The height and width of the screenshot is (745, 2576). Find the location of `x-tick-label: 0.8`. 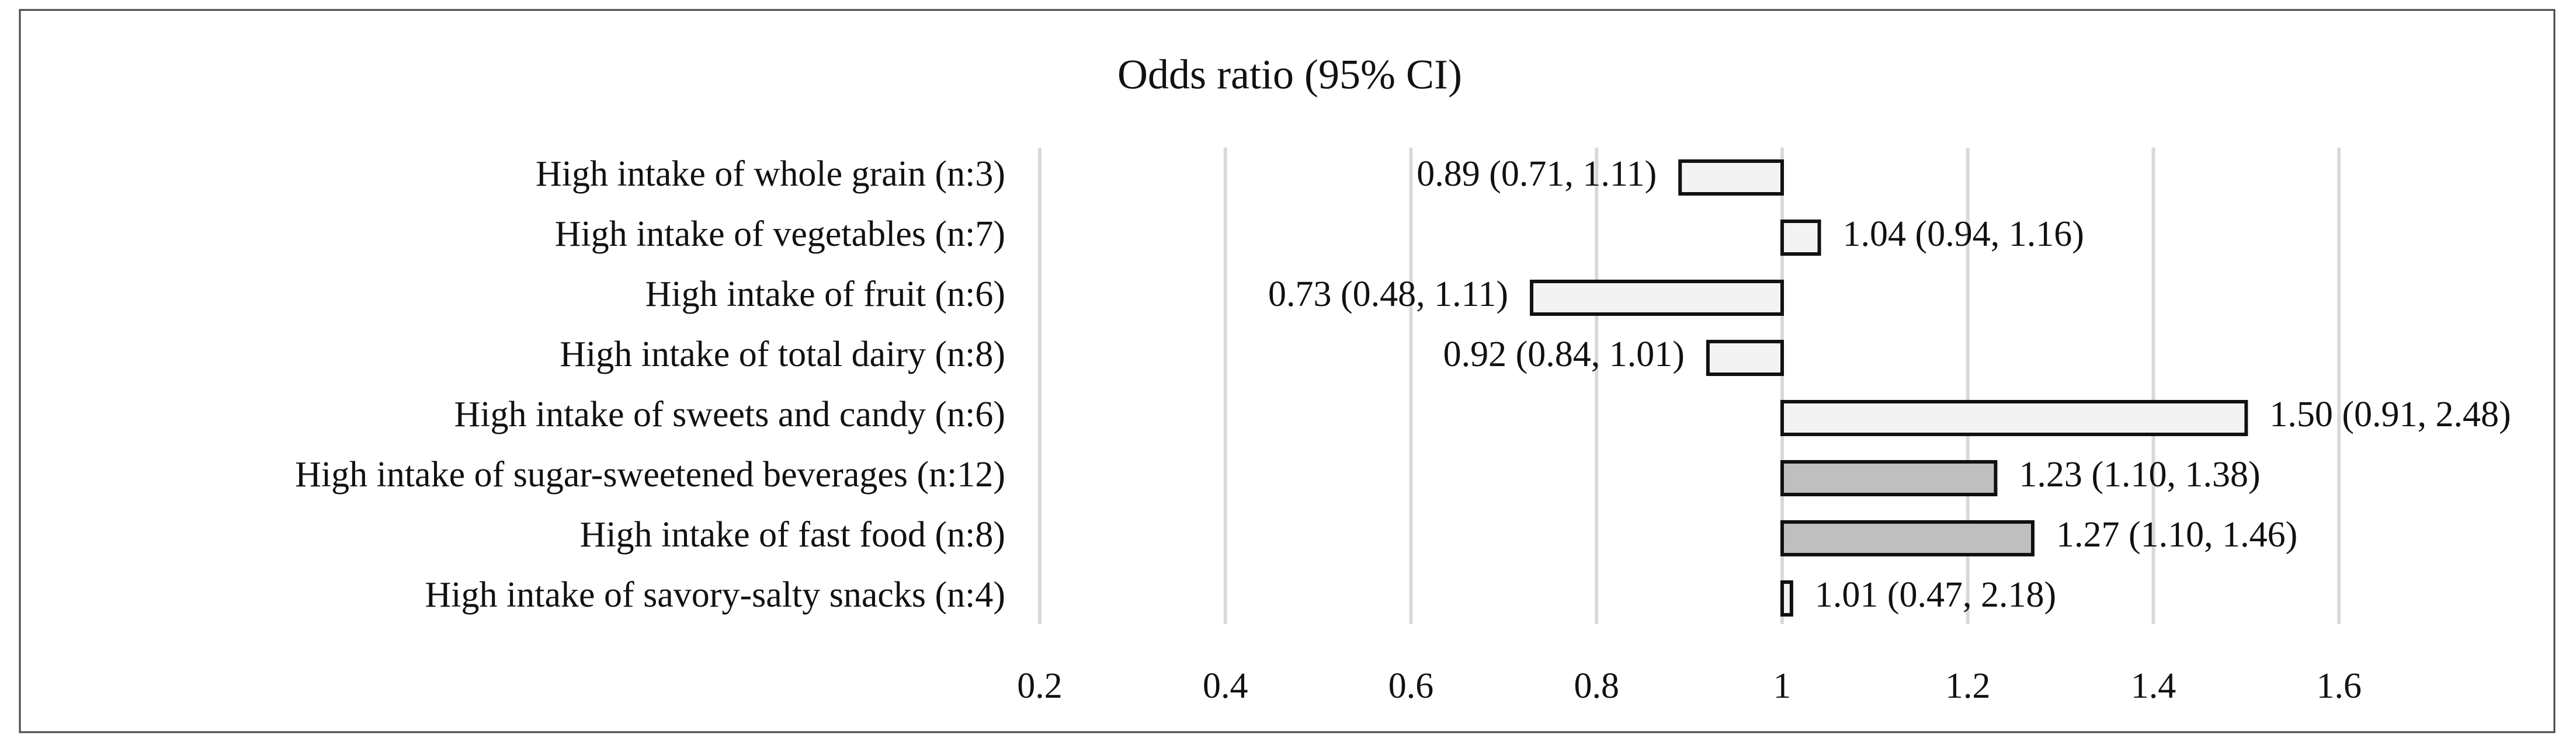

x-tick-label: 0.8 is located at coordinates (1597, 686).